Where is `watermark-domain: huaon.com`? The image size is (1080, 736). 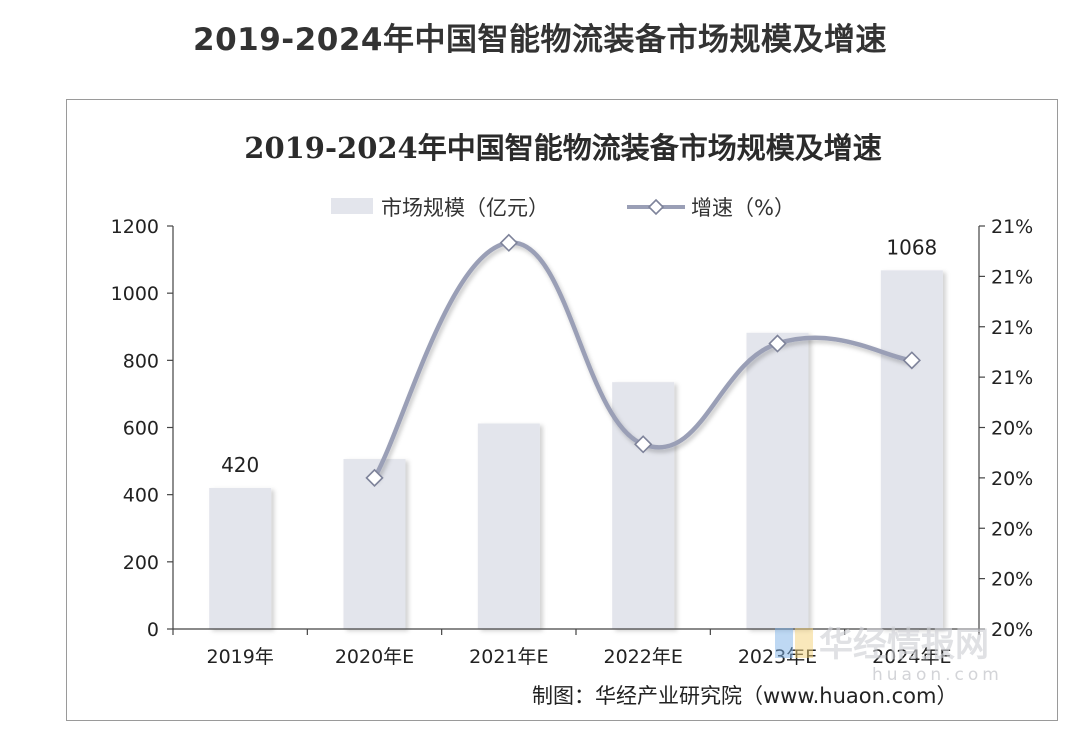 watermark-domain: huaon.com is located at coordinates (937, 675).